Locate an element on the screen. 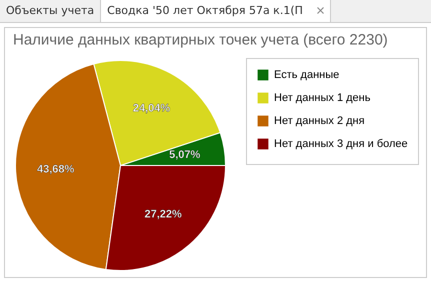 Image resolution: width=431 pixels, height=292 pixels. data-label: 27,22% is located at coordinates (163, 214).